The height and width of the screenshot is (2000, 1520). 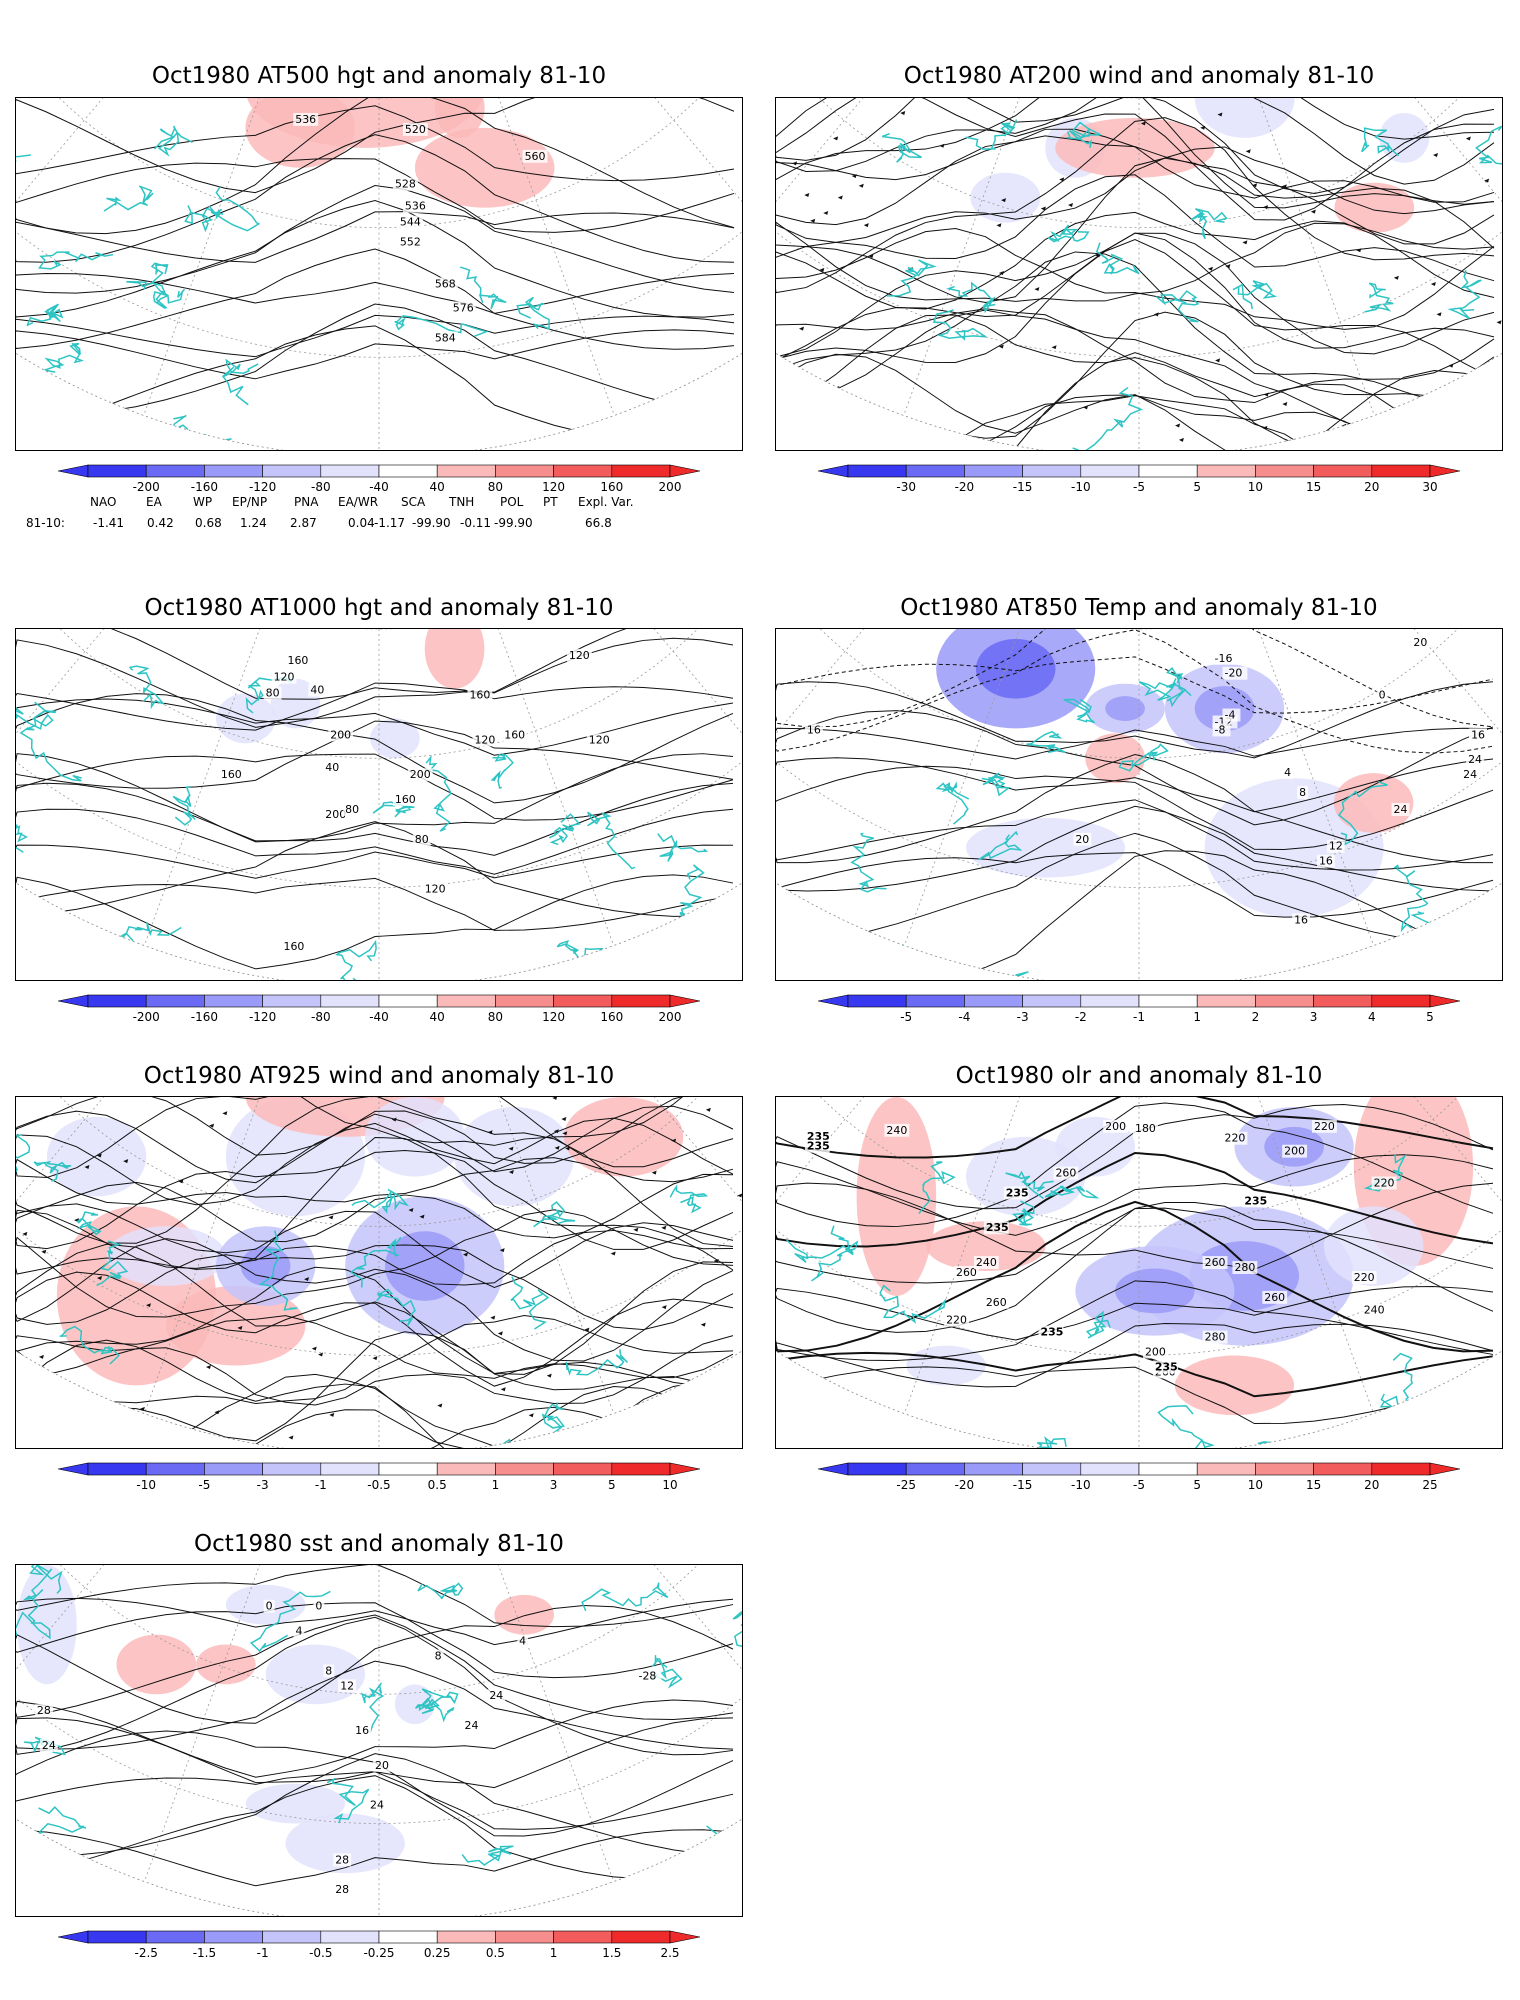 What do you see at coordinates (986, 1262) in the screenshot?
I see `contour-label: 240` at bounding box center [986, 1262].